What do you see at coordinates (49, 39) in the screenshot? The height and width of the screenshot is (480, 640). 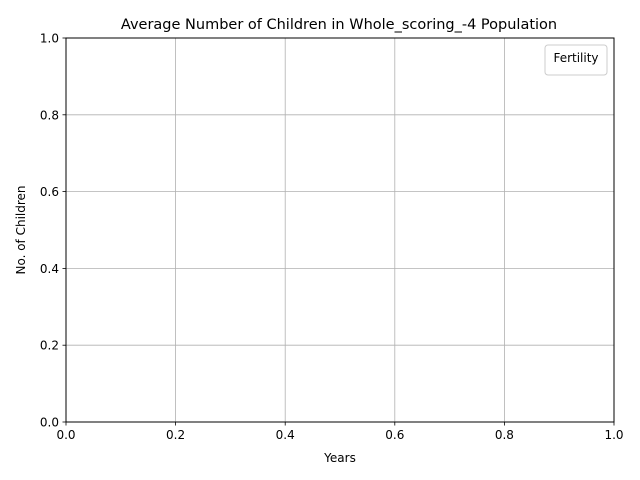 I see `y-tick-label: 1.0` at bounding box center [49, 39].